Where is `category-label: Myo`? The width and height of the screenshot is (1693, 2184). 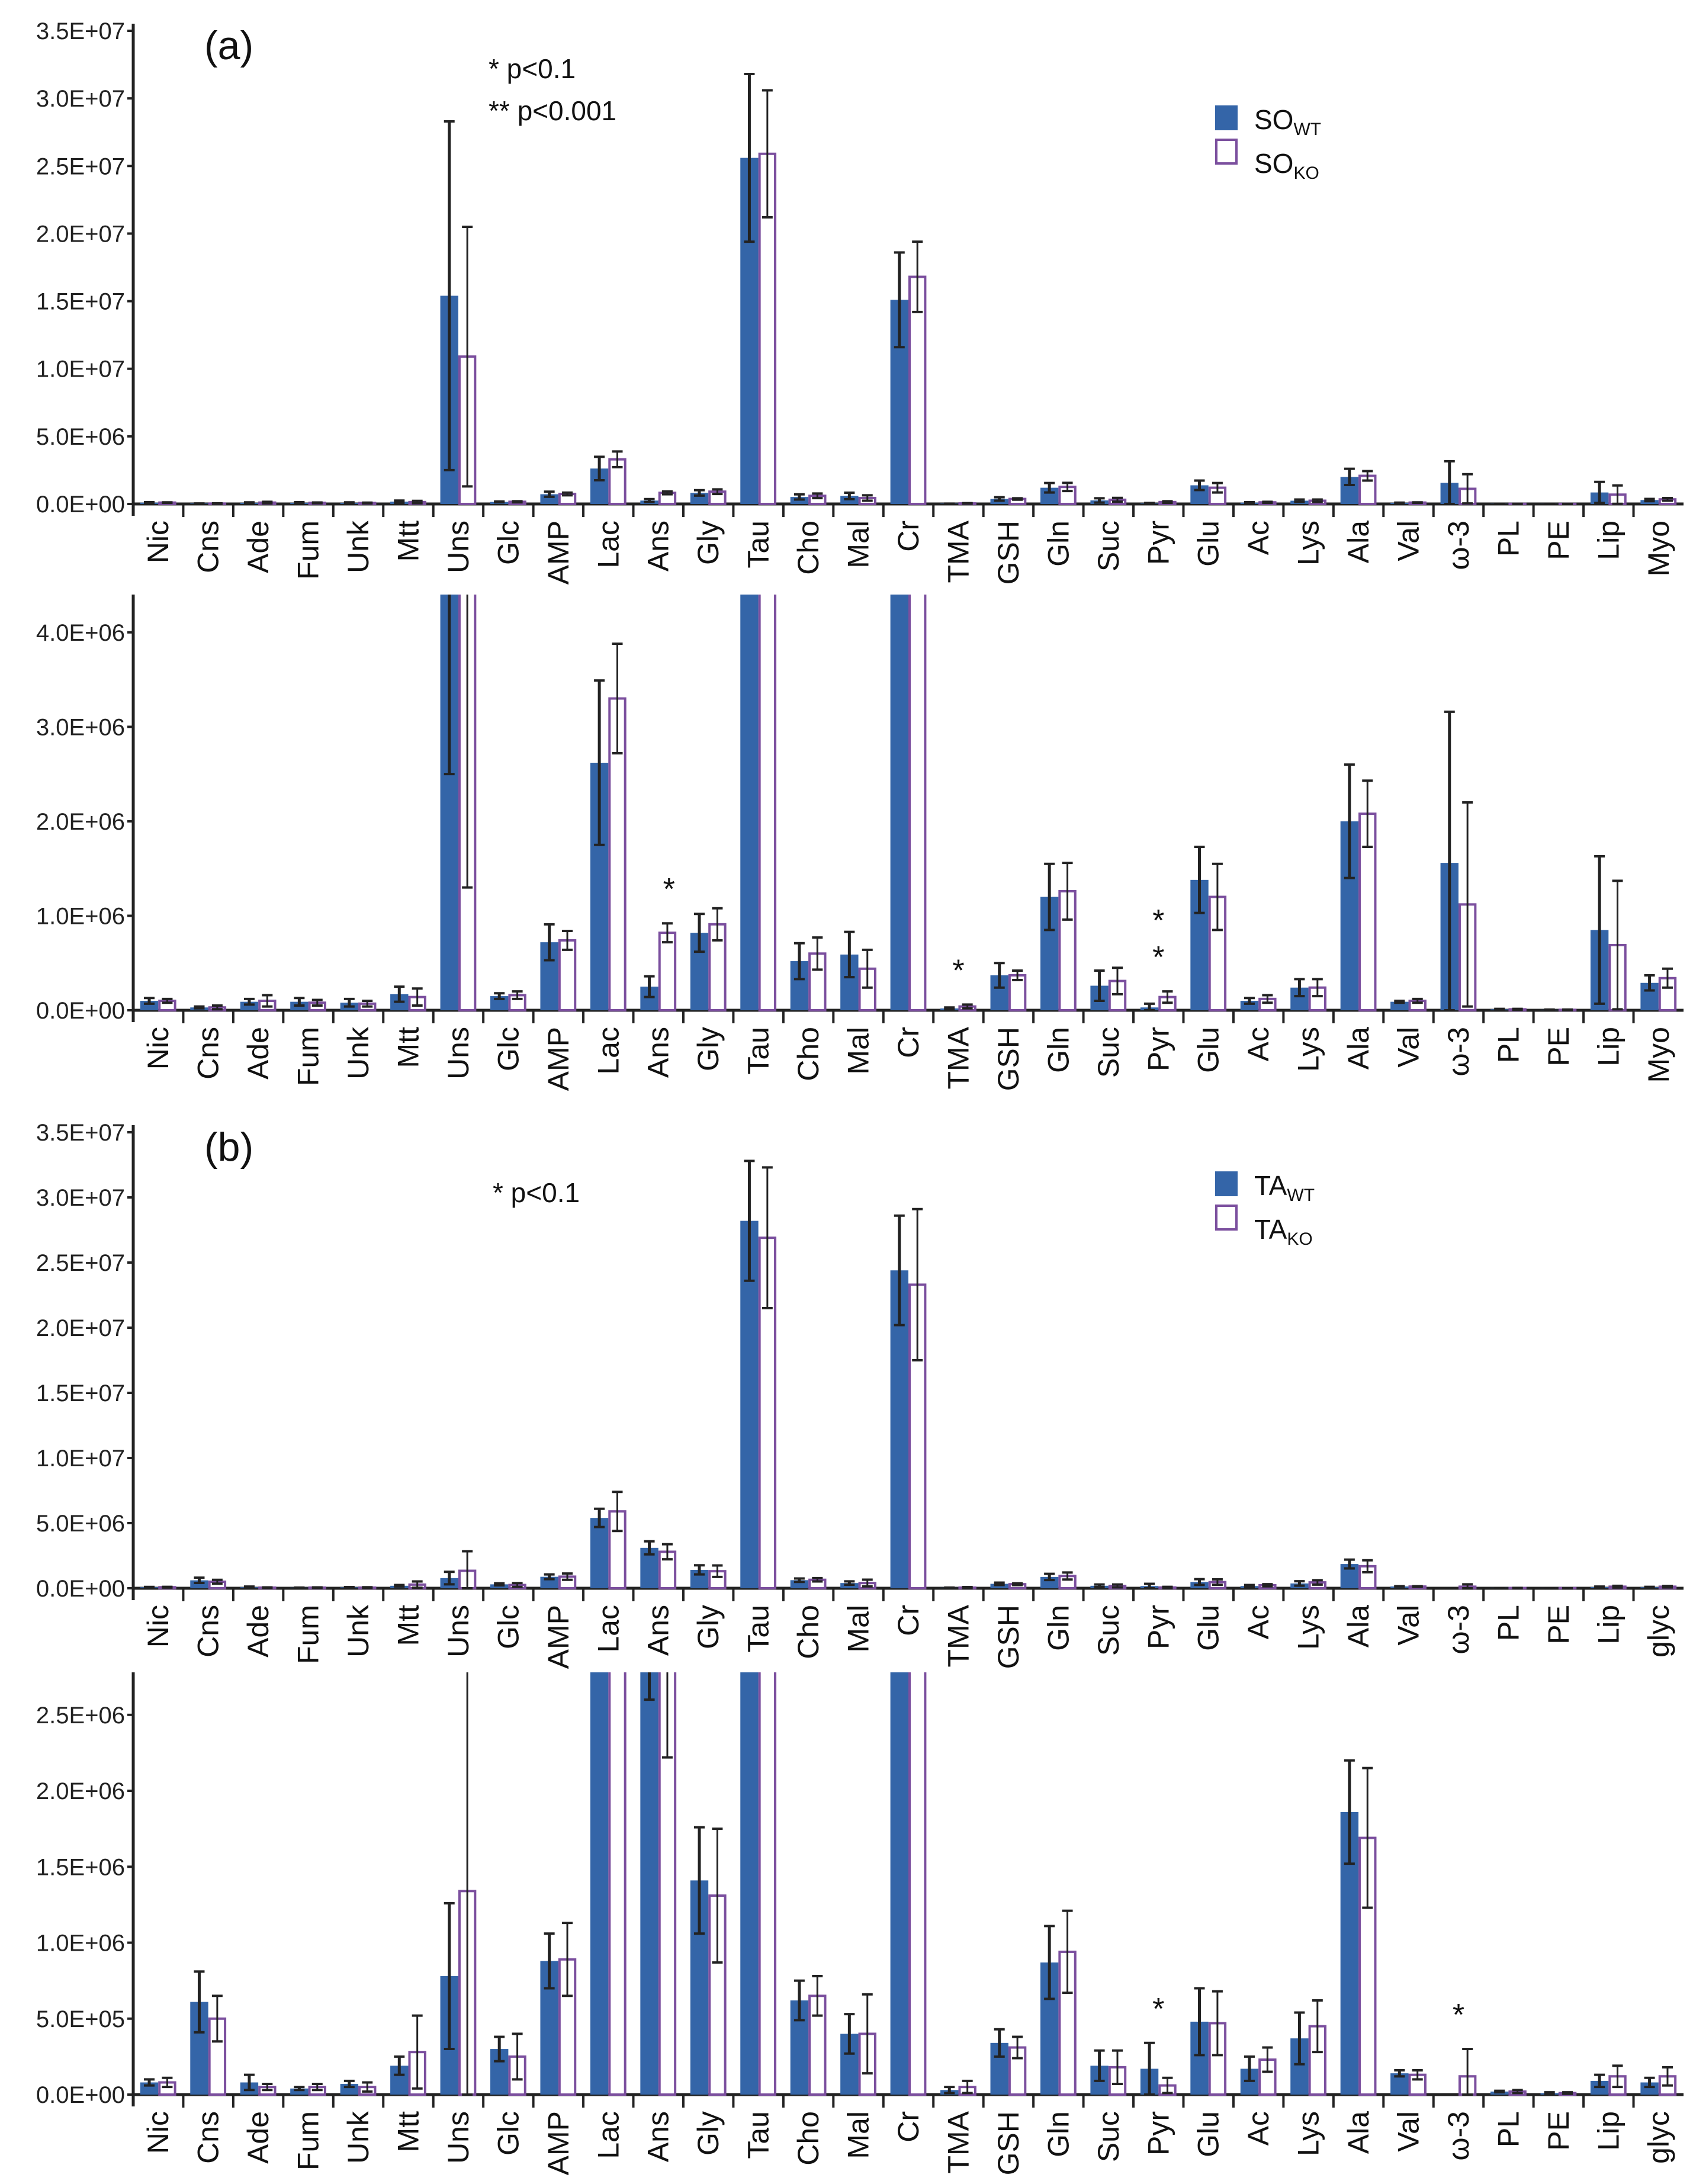
category-label: Myo is located at coordinates (1659, 1055).